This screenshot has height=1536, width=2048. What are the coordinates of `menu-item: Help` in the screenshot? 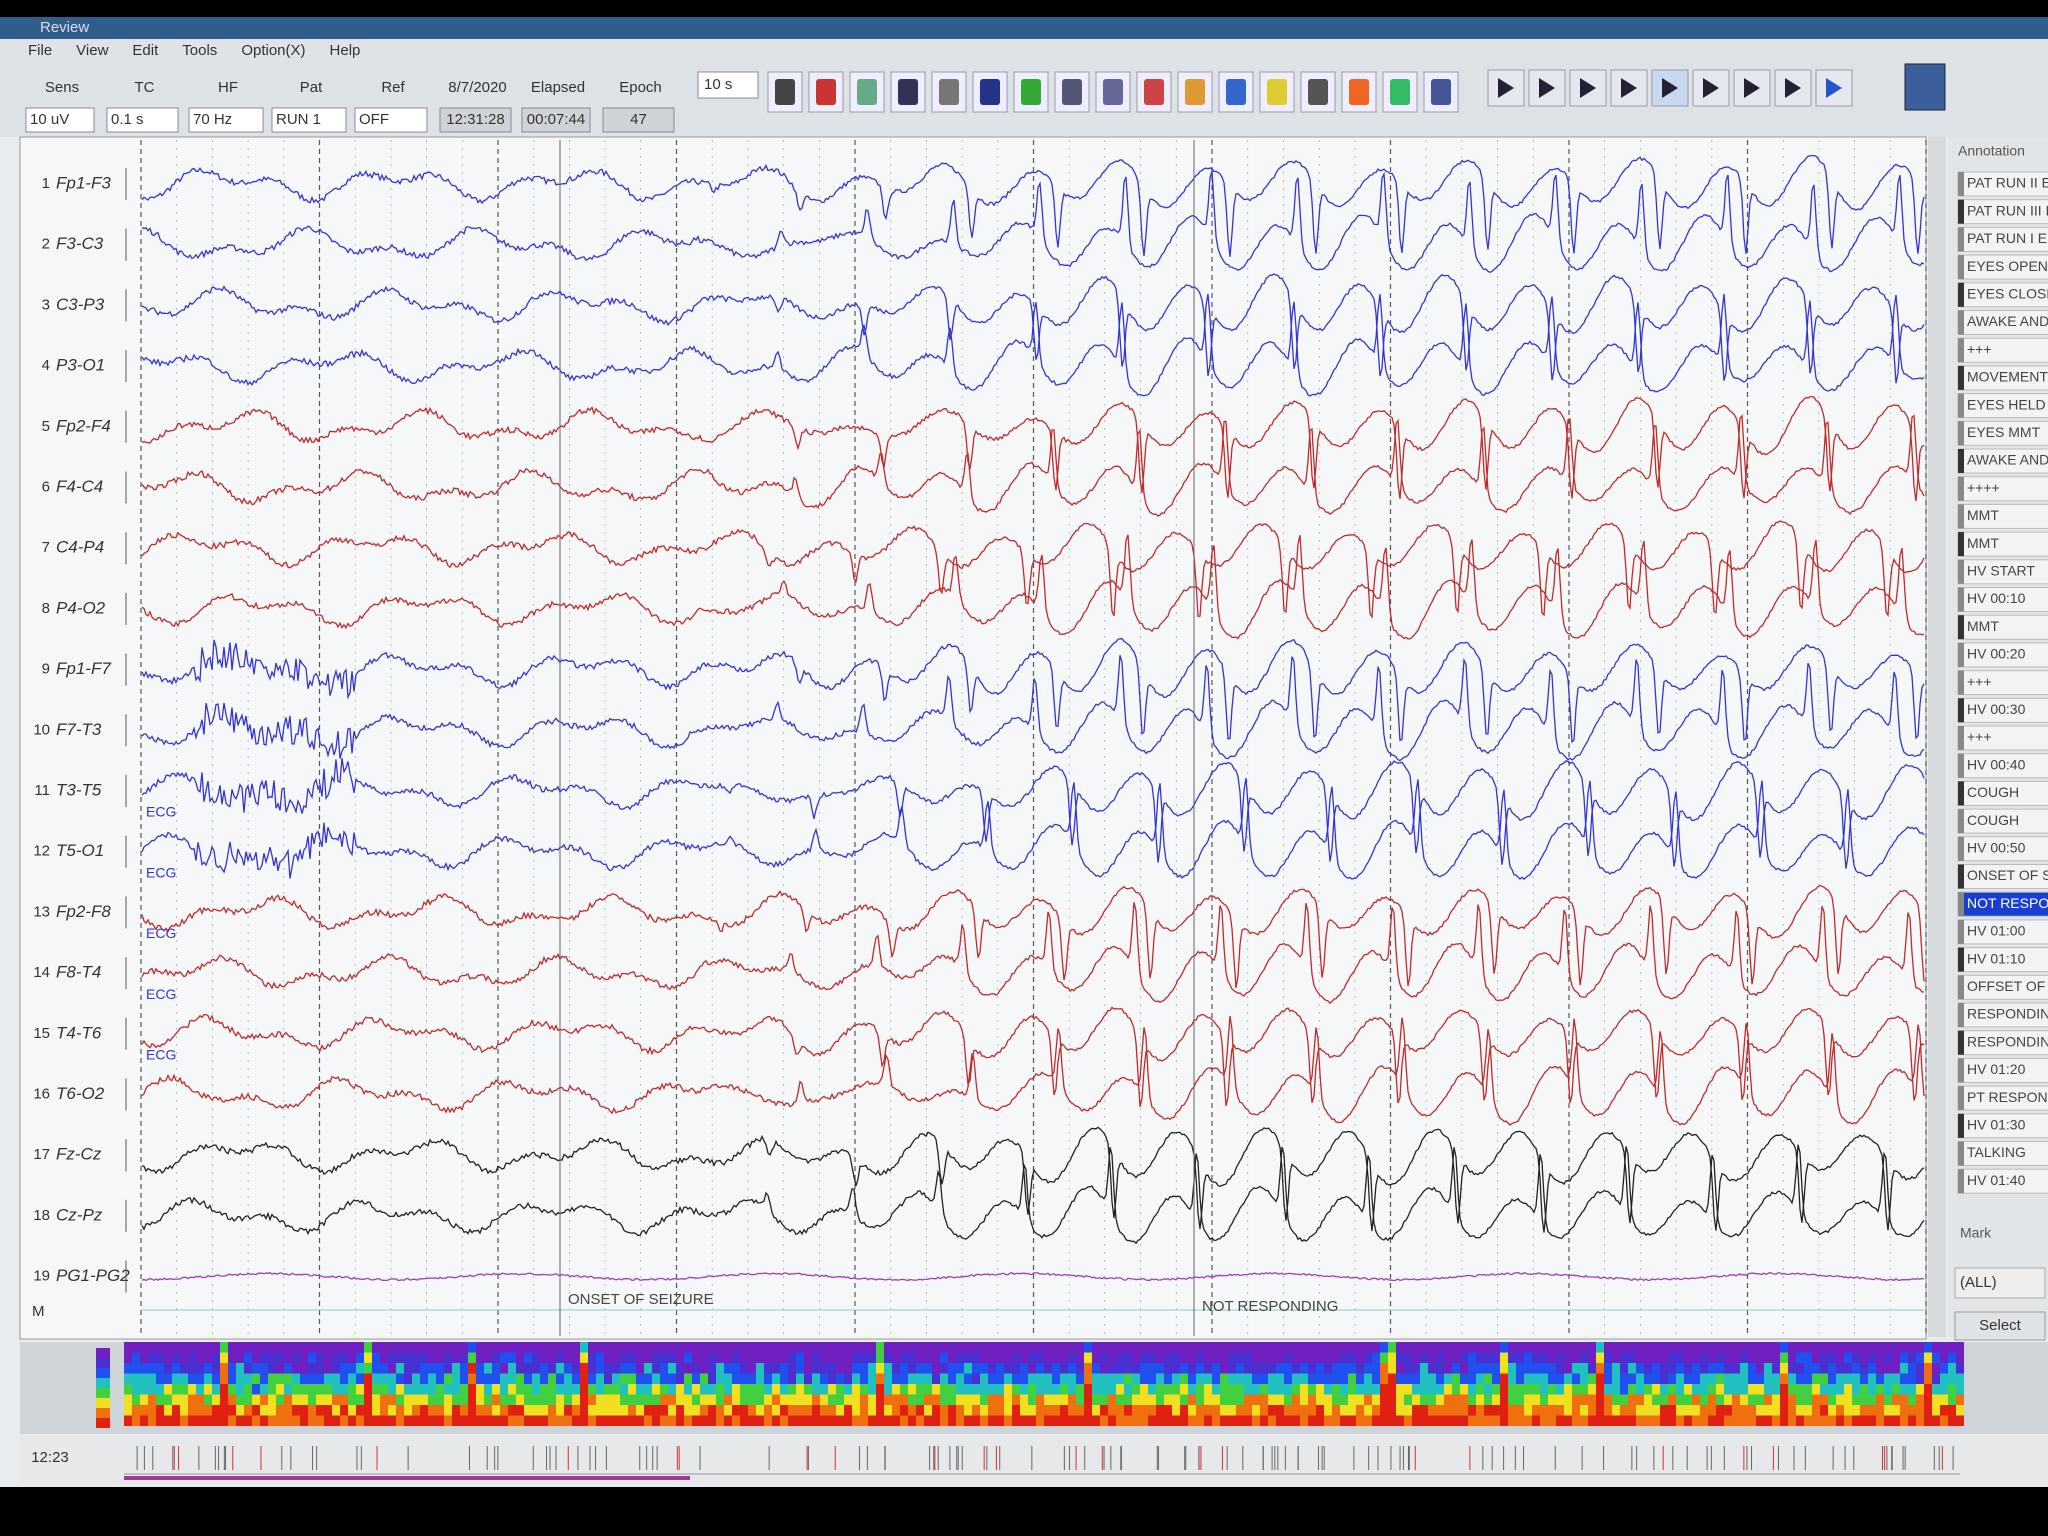 It's located at (345, 50).